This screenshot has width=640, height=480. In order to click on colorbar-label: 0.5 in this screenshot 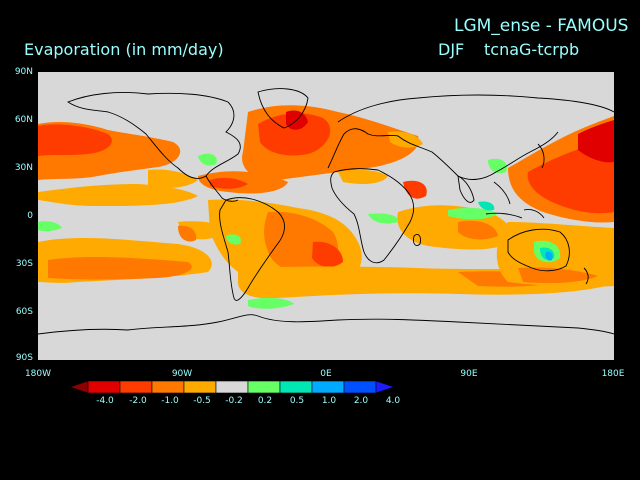, I will do `click(297, 401)`.